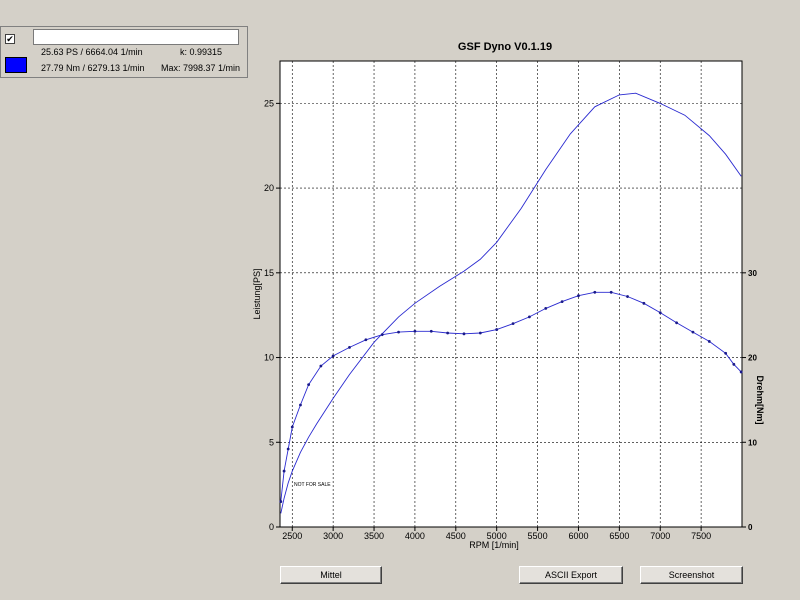 Image resolution: width=800 pixels, height=600 pixels. Describe the element at coordinates (415, 536) in the screenshot. I see `x-tick-label: 4000` at that location.